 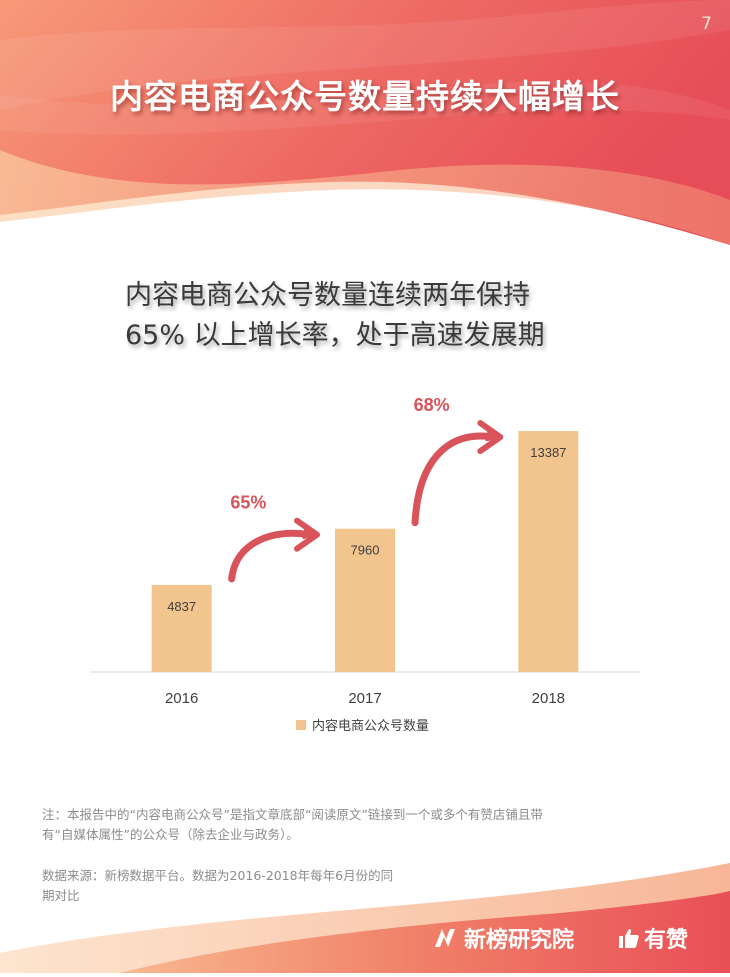 I want to click on brand-youzan-label: 有赞, so click(x=666, y=940).